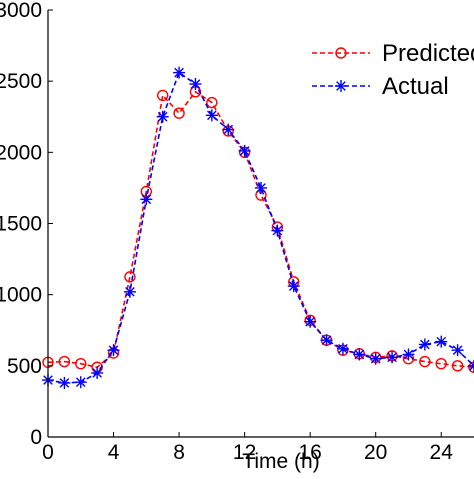 Image resolution: width=474 pixels, height=479 pixels. Describe the element at coordinates (21, 152) in the screenshot. I see `y-tick-label: 2000` at that location.